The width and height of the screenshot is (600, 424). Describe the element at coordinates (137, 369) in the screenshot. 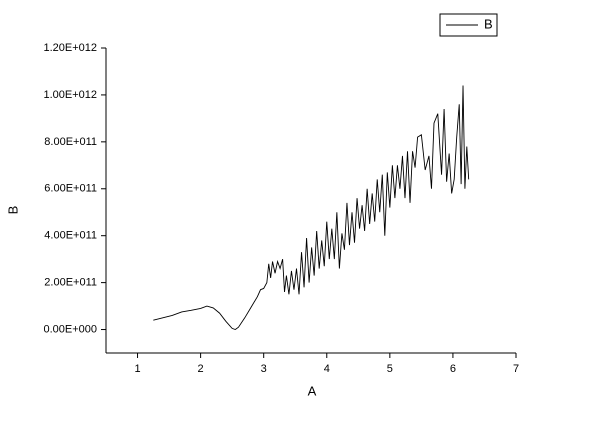

I see `x-tick-label: 1` at that location.